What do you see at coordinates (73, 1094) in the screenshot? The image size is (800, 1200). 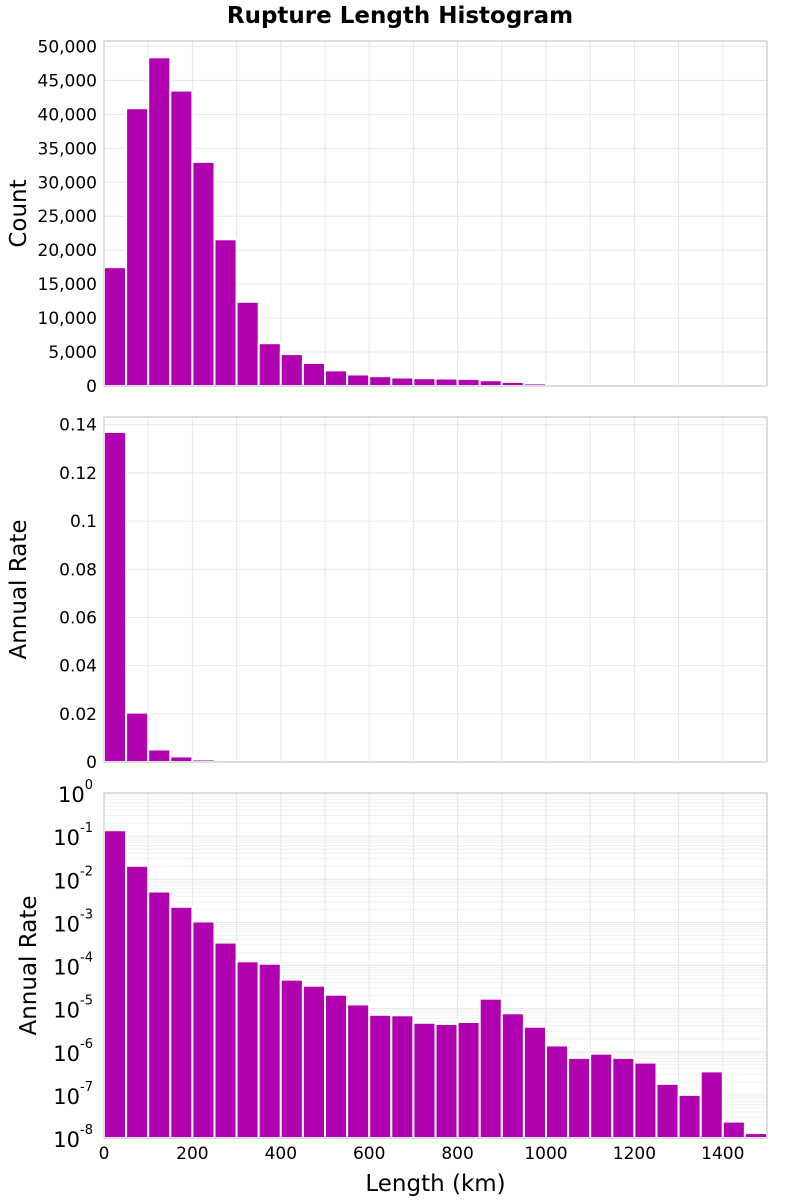 I see `y-tick-label: 10⁻⁷` at bounding box center [73, 1094].